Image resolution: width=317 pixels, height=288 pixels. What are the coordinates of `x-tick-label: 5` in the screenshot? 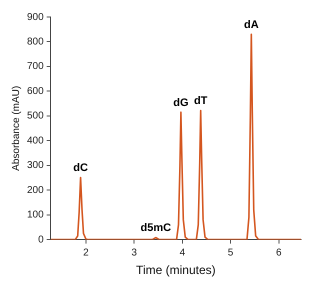 It's located at (231, 252).